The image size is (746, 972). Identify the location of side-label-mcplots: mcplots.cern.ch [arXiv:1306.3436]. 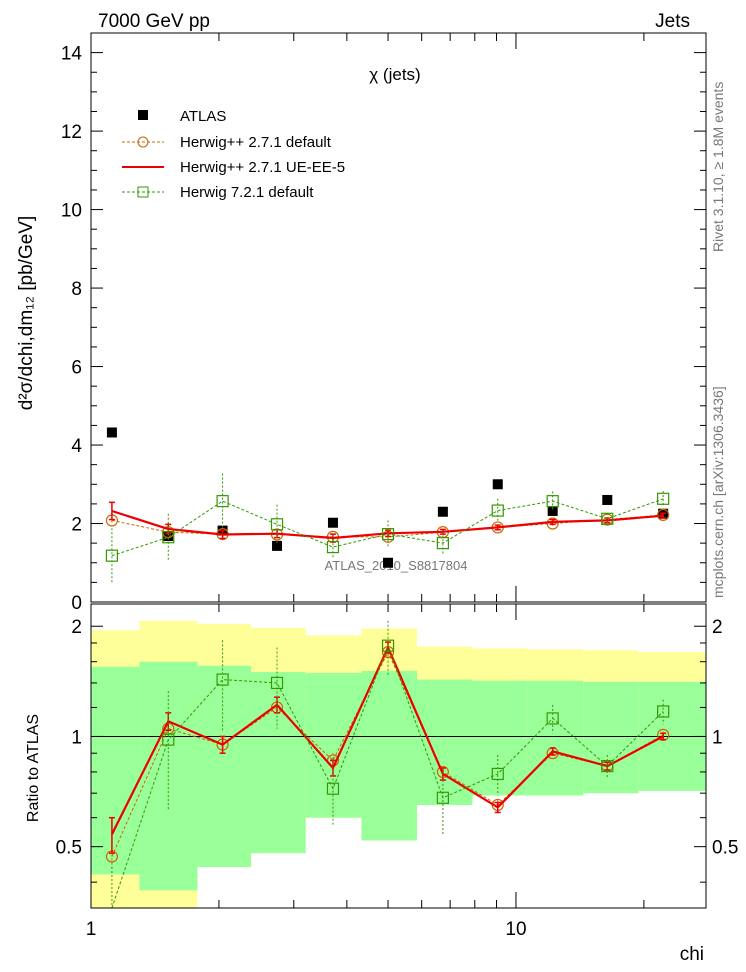
(718, 492).